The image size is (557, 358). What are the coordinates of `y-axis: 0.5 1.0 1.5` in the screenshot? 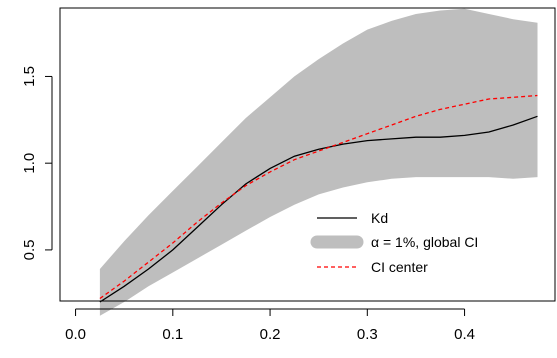 It's located at (37, 163).